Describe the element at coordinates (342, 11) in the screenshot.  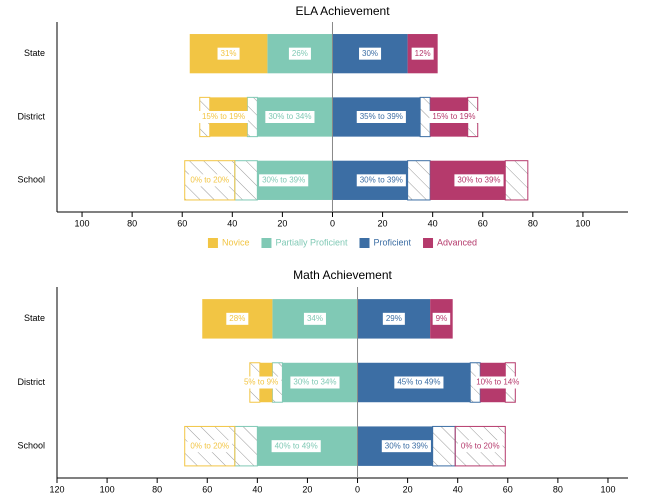
I see `chart-title: ELA Achievement` at that location.